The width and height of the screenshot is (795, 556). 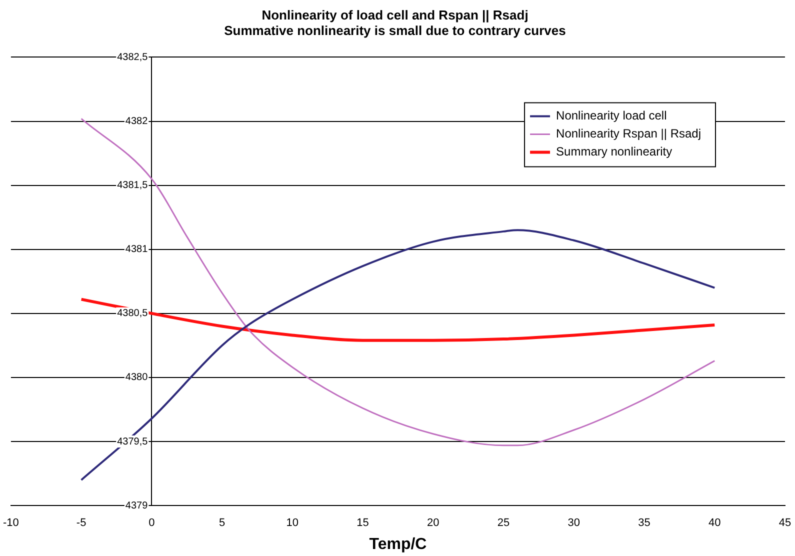 What do you see at coordinates (132, 314) in the screenshot?
I see `y-tick-label: 4380,5` at bounding box center [132, 314].